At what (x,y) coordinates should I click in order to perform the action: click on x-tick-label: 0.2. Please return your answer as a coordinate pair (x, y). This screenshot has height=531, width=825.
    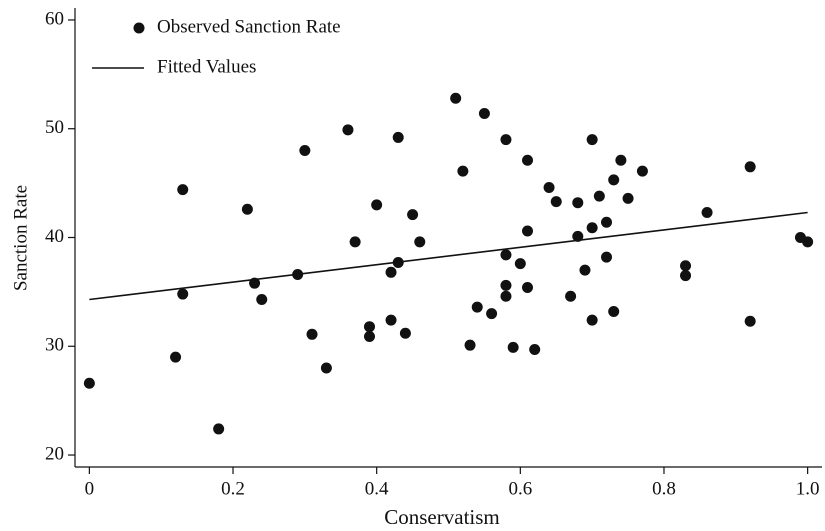
    Looking at the image, I should click on (233, 488).